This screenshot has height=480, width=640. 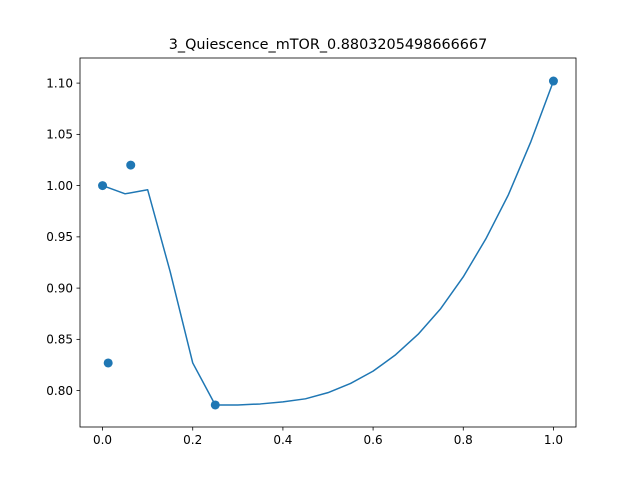 I want to click on y-tick-label: 1.10, so click(x=59, y=83).